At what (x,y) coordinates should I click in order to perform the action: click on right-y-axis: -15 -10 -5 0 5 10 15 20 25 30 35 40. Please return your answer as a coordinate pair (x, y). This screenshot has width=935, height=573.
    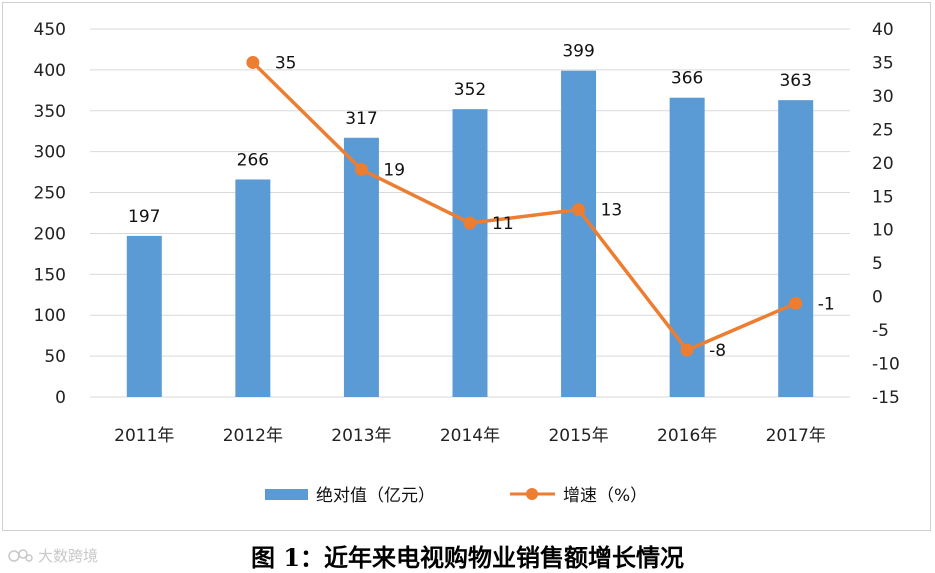
    Looking at the image, I should click on (886, 214).